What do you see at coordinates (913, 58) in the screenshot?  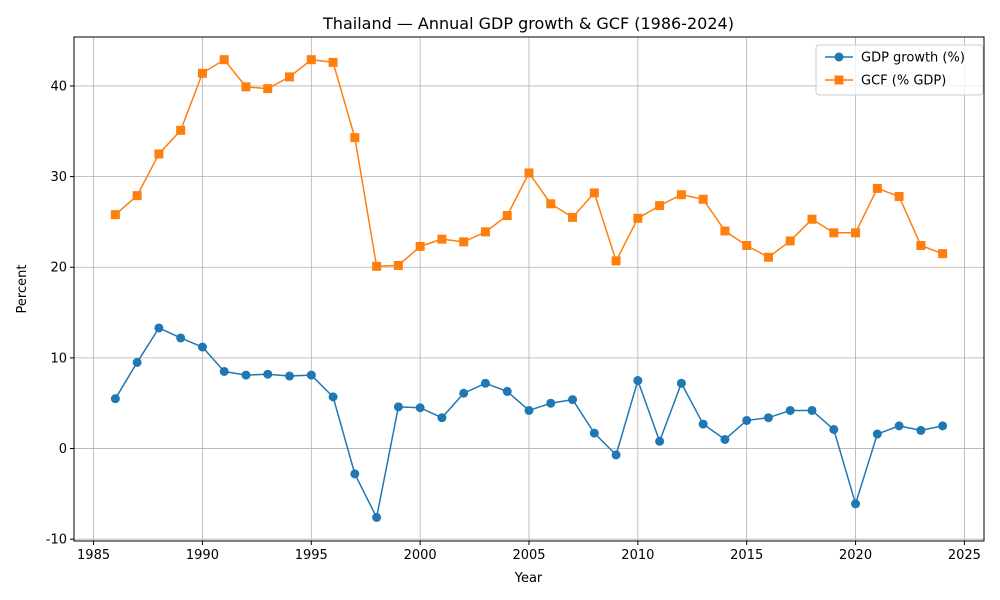 I see `legend-label: GDP growth (%)` at bounding box center [913, 58].